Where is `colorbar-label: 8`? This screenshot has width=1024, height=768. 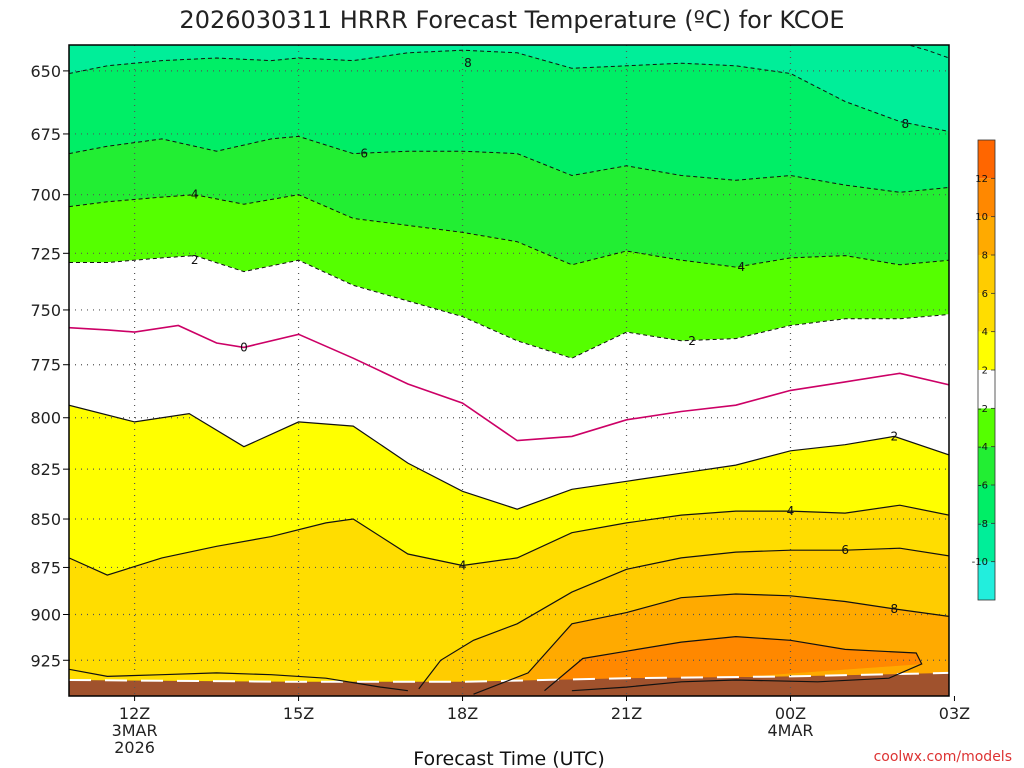
colorbar-label: 8 is located at coordinates (985, 256).